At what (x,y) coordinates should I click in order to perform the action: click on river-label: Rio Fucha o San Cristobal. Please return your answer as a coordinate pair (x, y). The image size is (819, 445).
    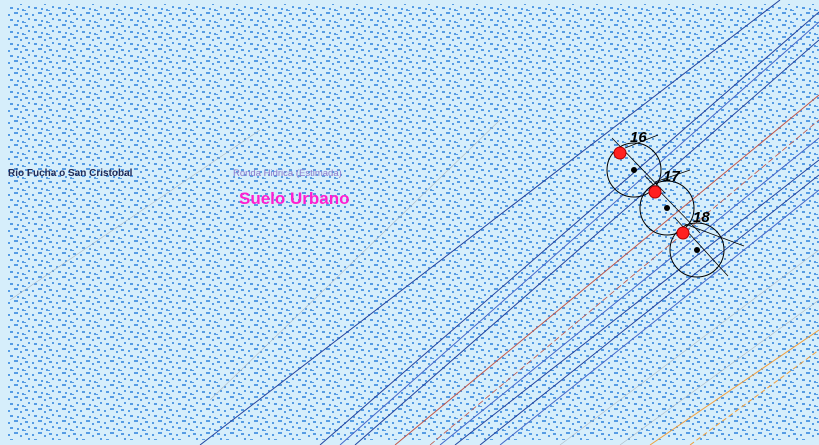
    Looking at the image, I should click on (70, 173).